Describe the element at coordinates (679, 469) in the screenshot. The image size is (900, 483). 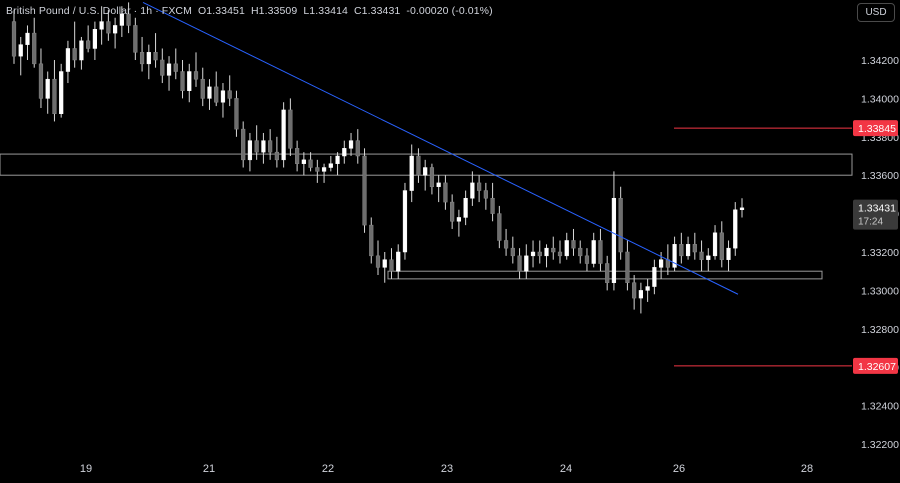
I see `x-tick-label: 26` at that location.